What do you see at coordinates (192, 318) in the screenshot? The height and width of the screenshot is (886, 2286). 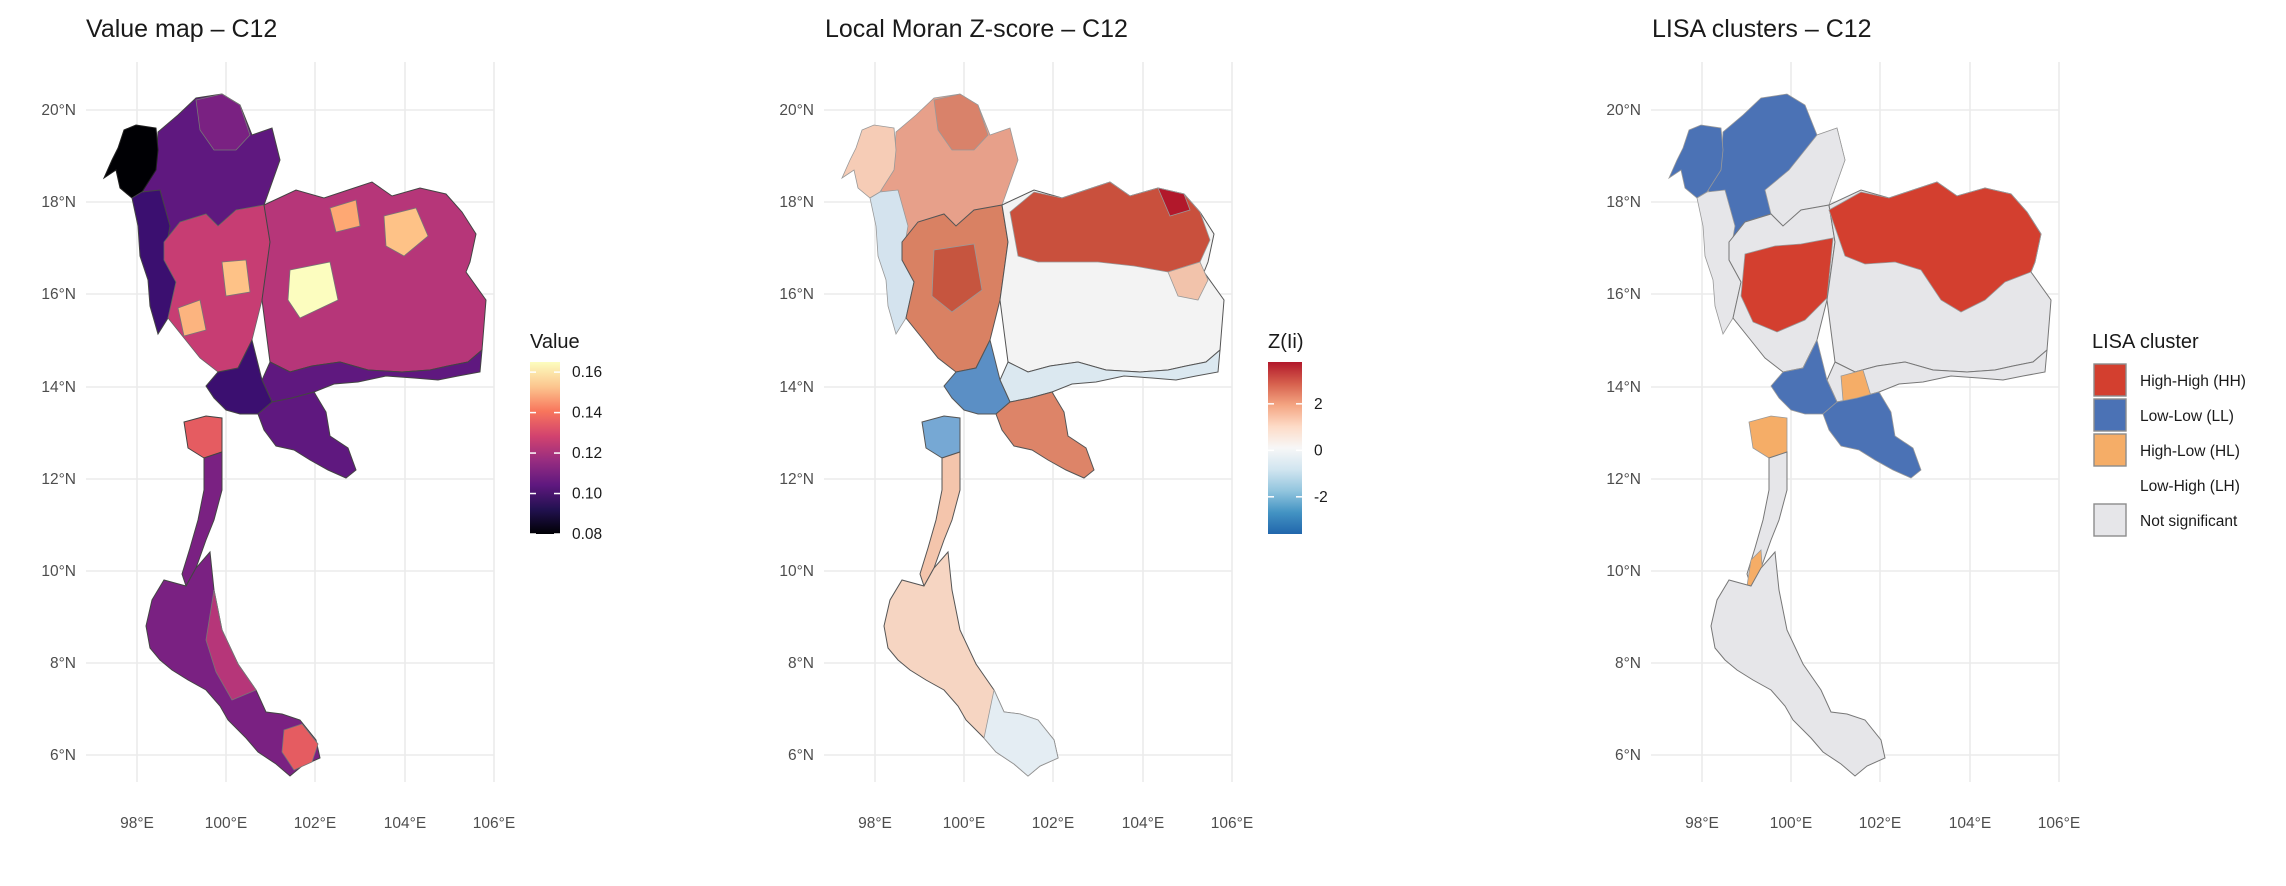 I see `region-central-west-bright-value` at bounding box center [192, 318].